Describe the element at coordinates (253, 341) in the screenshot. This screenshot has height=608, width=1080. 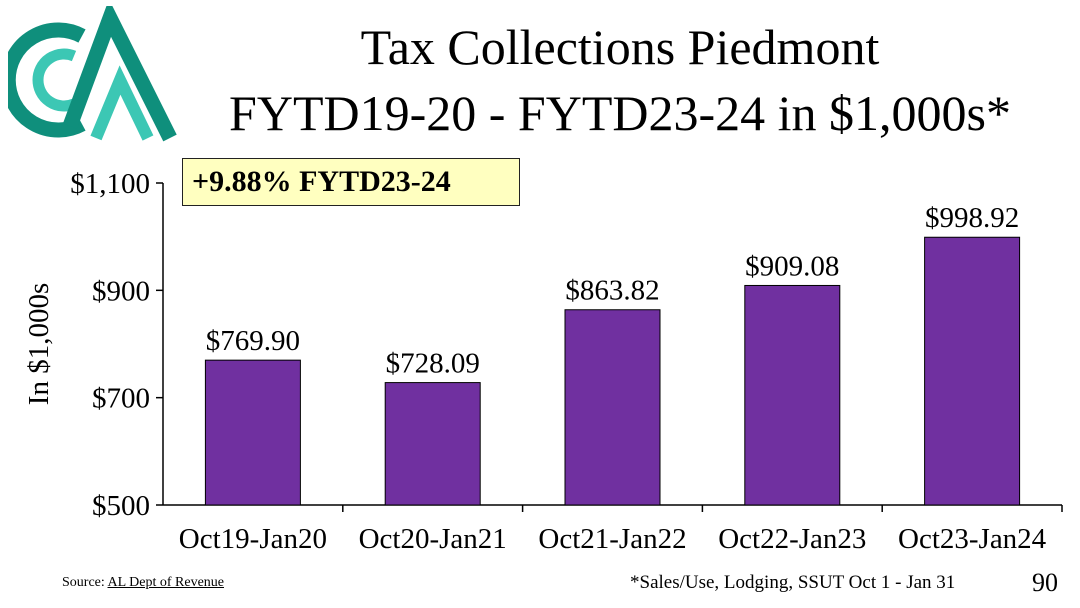
I see `bar-value-label: $769.90` at that location.